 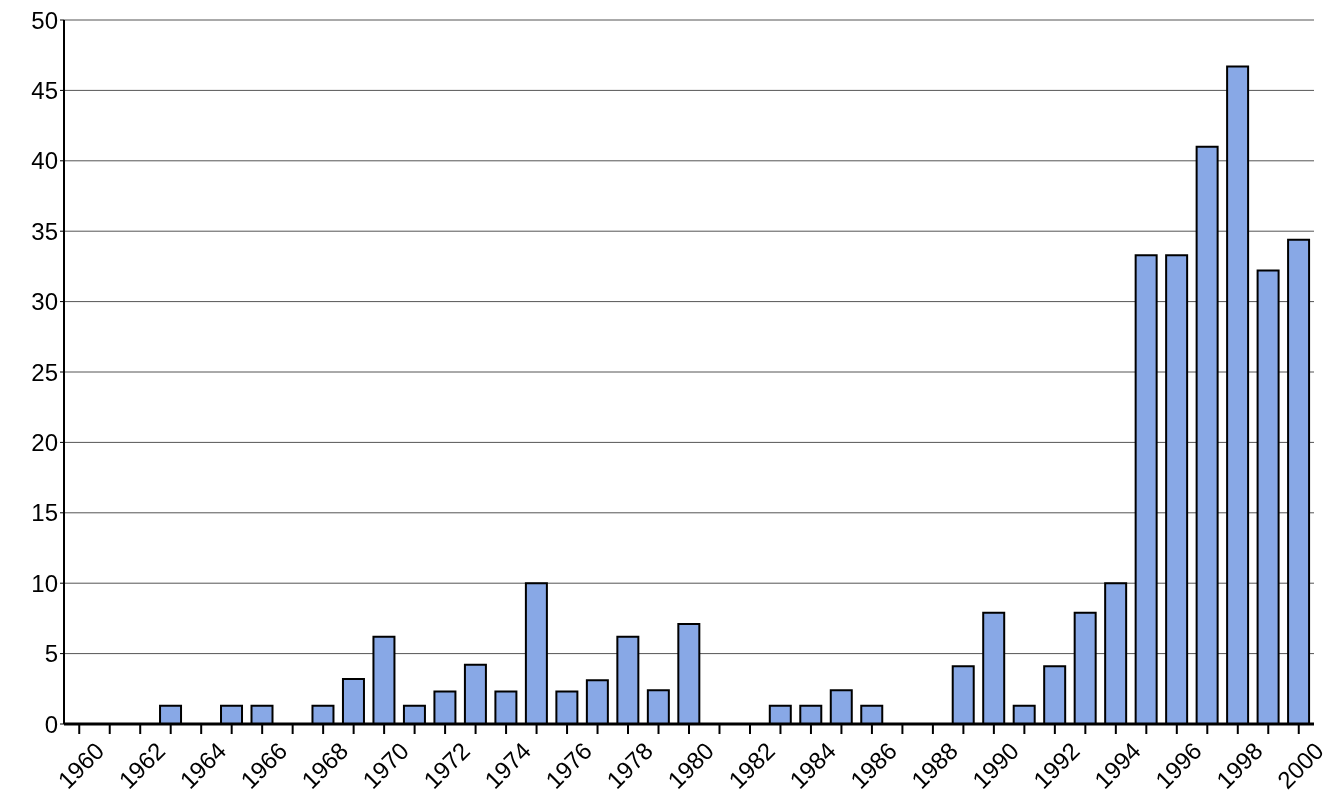 I want to click on y-tick-label: 25, so click(x=44, y=372).